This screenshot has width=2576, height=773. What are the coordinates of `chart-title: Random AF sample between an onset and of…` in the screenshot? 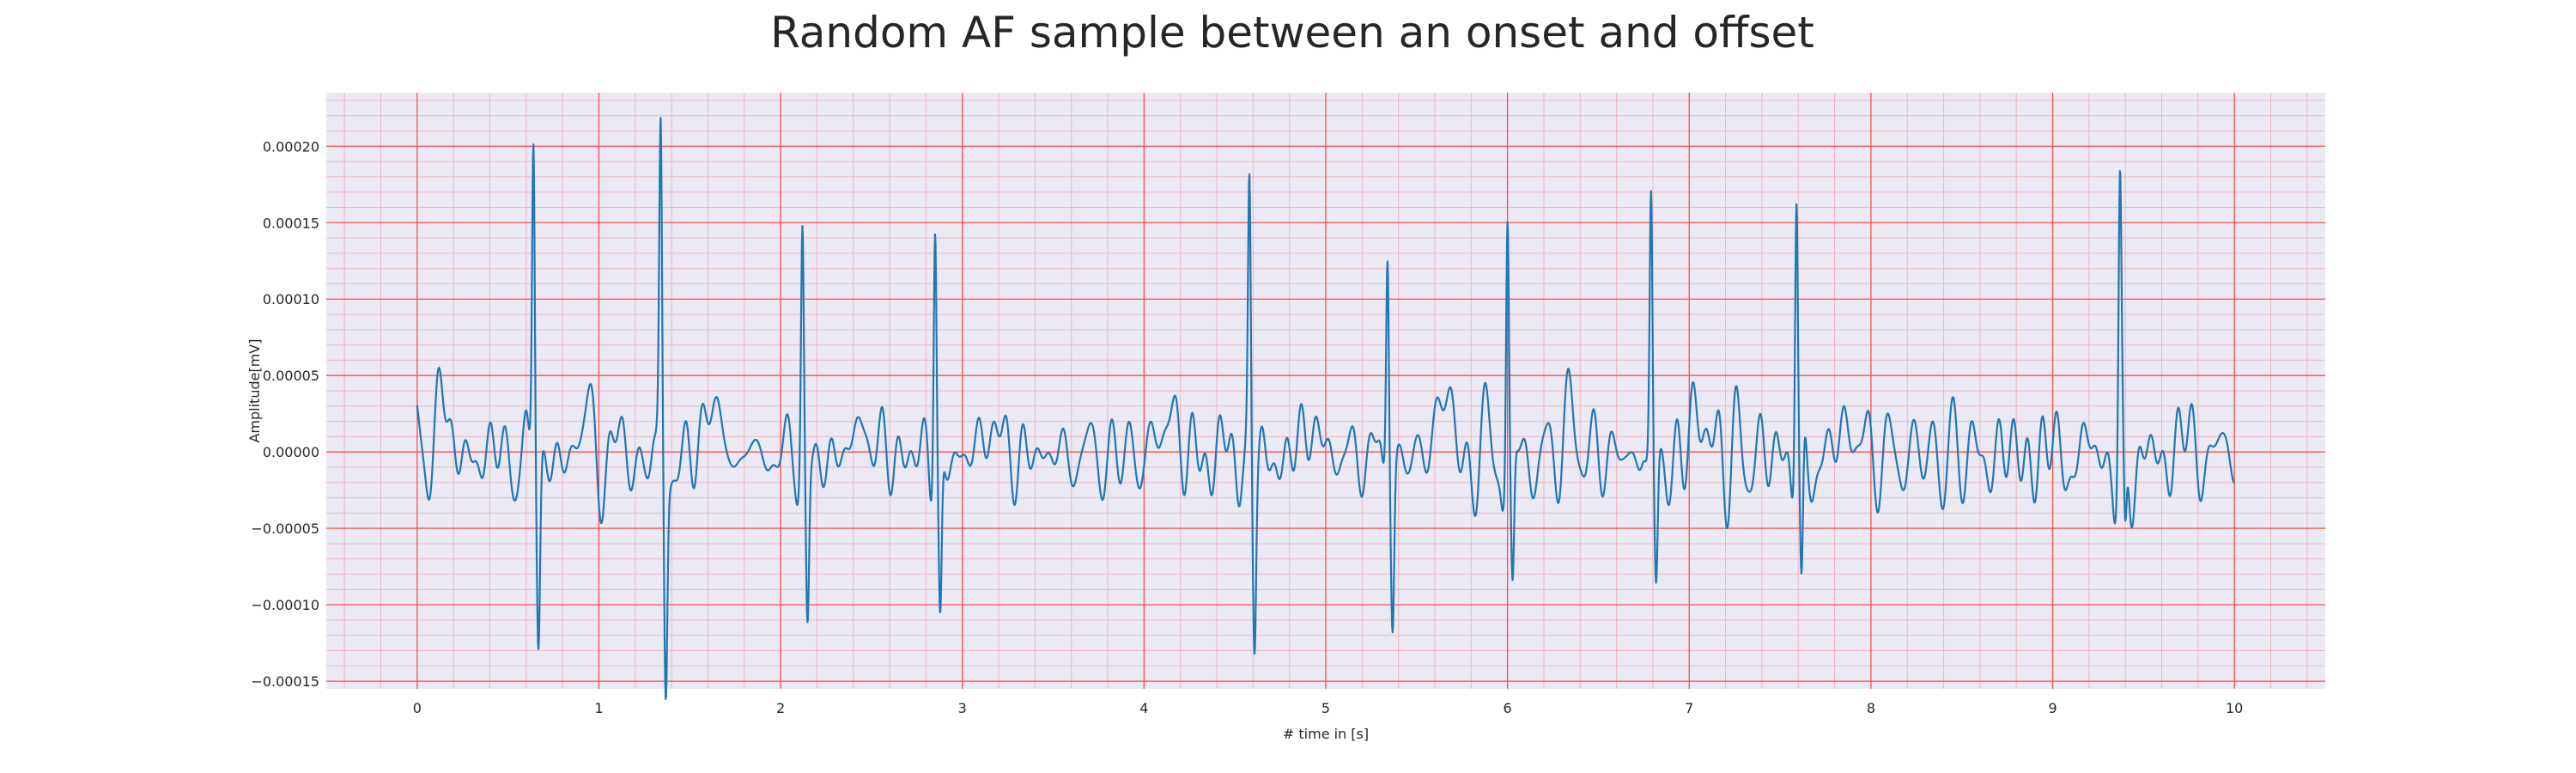 It's located at (1292, 33).